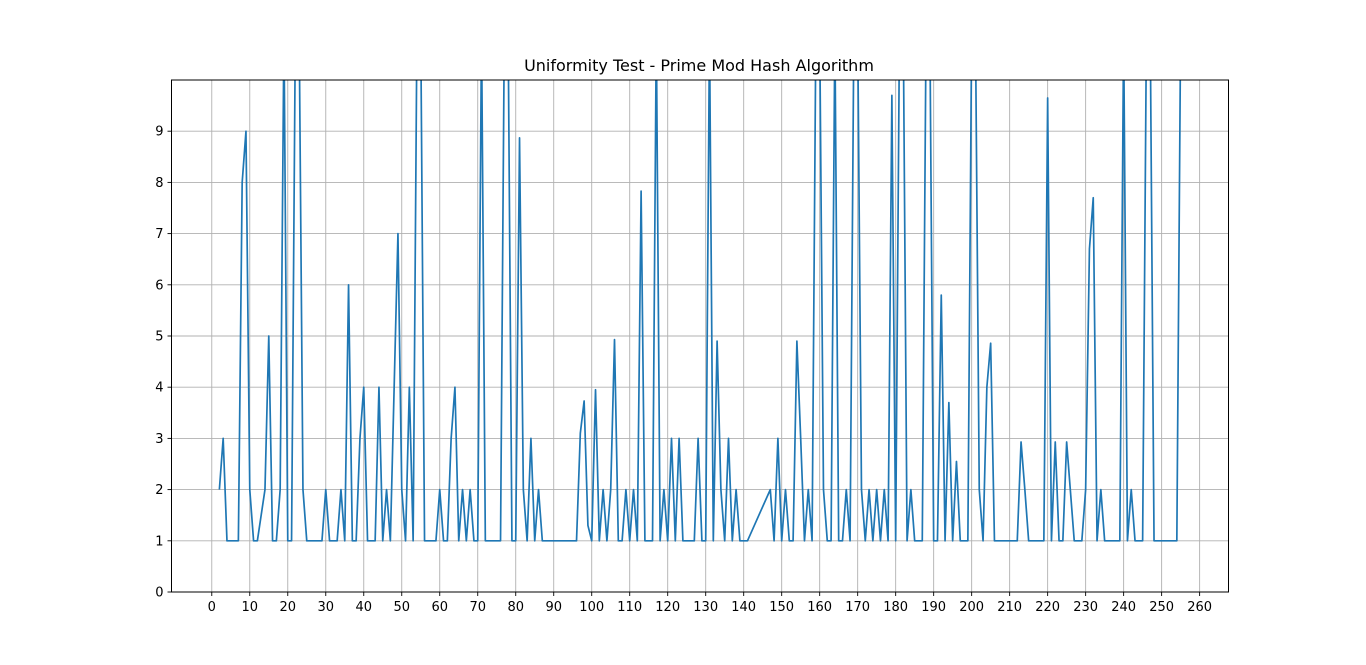  Describe the element at coordinates (819, 607) in the screenshot. I see `x-tick-label: 160` at that location.